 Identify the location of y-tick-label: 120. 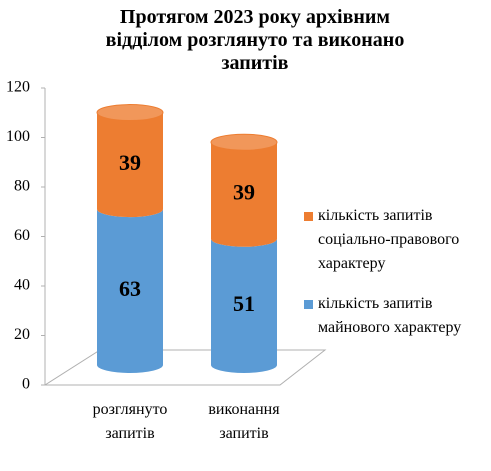
(18, 87).